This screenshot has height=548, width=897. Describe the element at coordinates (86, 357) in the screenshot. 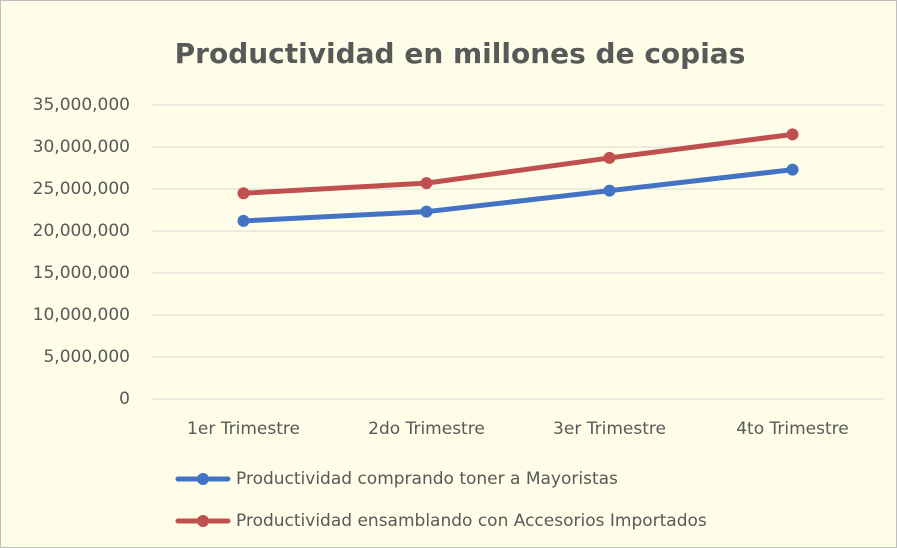

I see `y-tick-label: 5,000,000` at that location.